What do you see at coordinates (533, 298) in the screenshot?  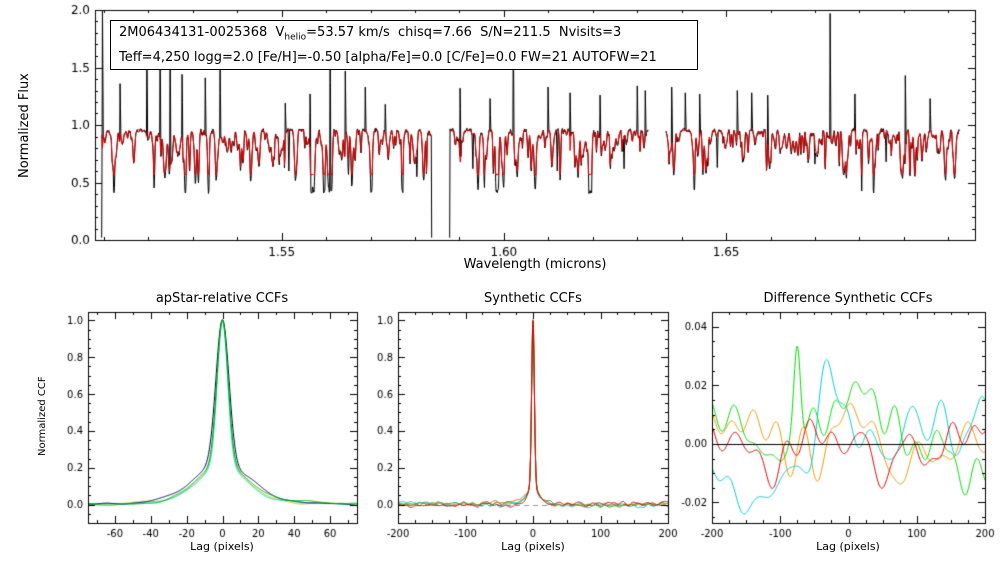 I see `ccf-panel-title-synthetic: Synthetic CCFs` at bounding box center [533, 298].